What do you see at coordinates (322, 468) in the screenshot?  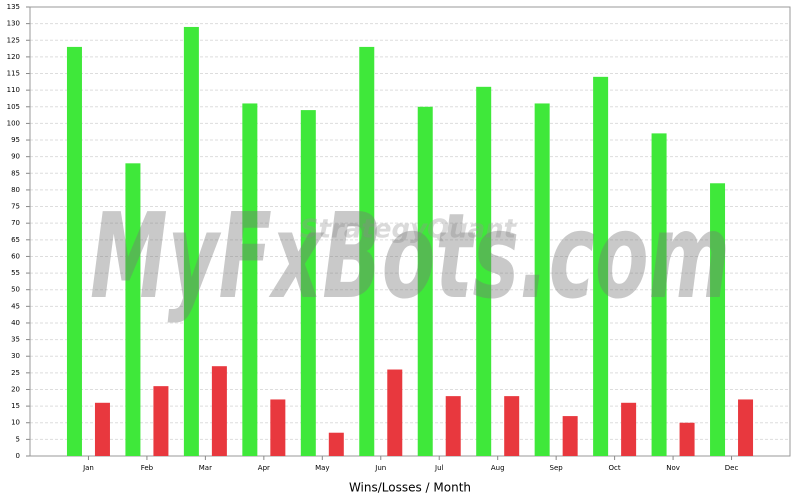 I see `x-tick-label: May` at bounding box center [322, 468].